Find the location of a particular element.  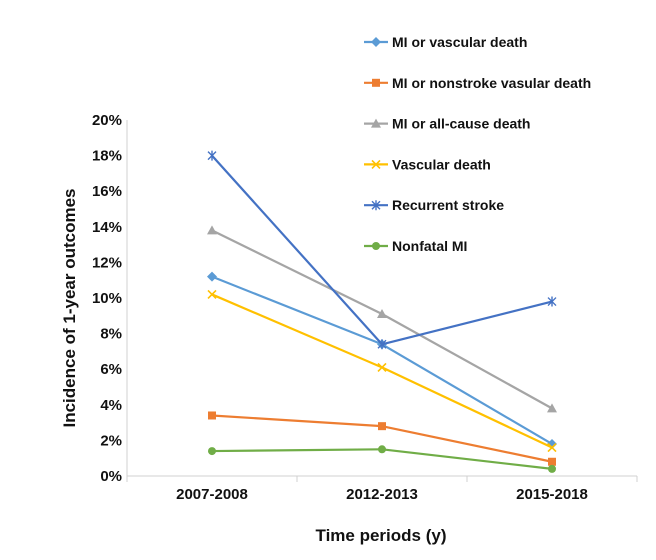

y-tick-label: 18% is located at coordinates (107, 156).